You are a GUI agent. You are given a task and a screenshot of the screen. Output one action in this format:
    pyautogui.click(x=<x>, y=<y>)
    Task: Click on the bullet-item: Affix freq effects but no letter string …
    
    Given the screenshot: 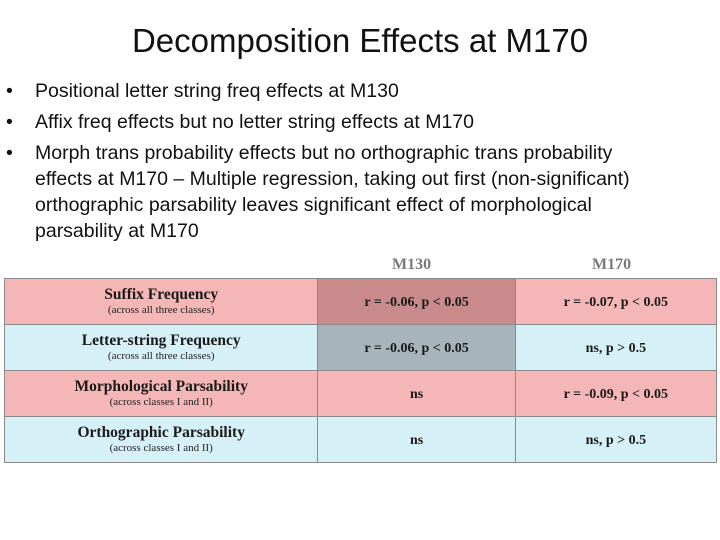 What is the action you would take?
    pyautogui.click(x=326, y=122)
    